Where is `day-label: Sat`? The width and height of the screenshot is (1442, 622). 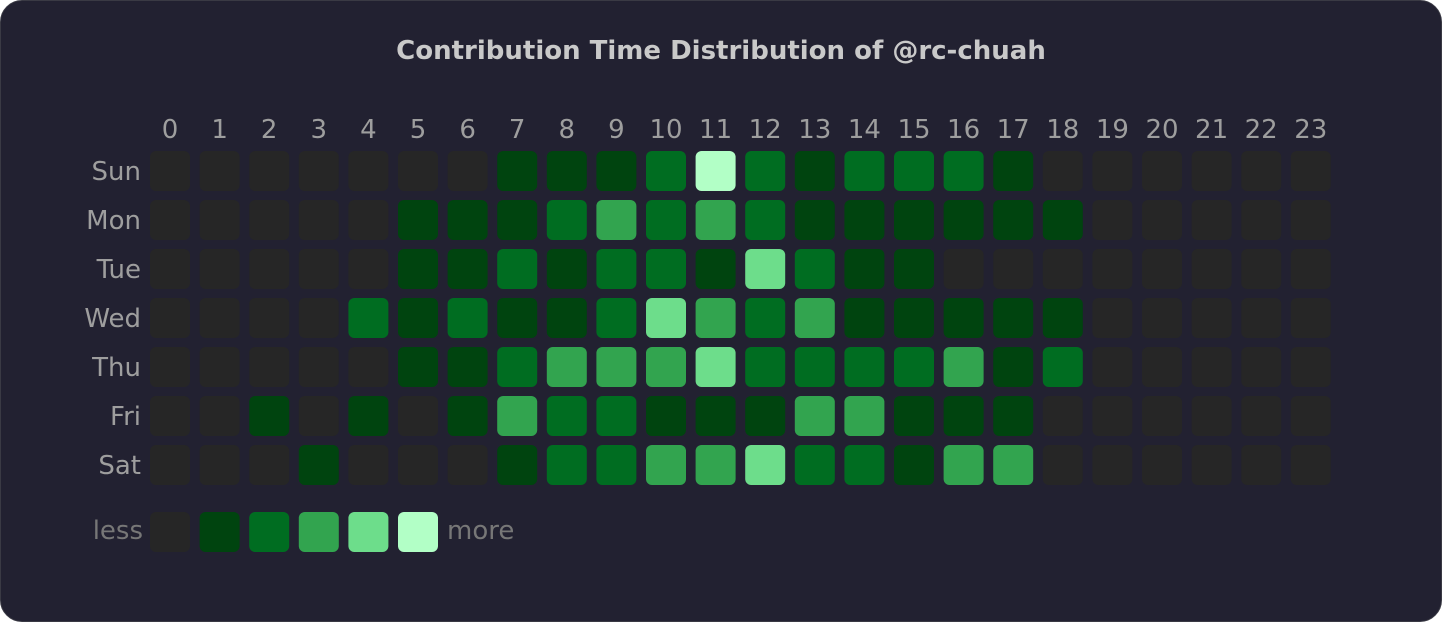
day-label: Sat is located at coordinates (119, 466).